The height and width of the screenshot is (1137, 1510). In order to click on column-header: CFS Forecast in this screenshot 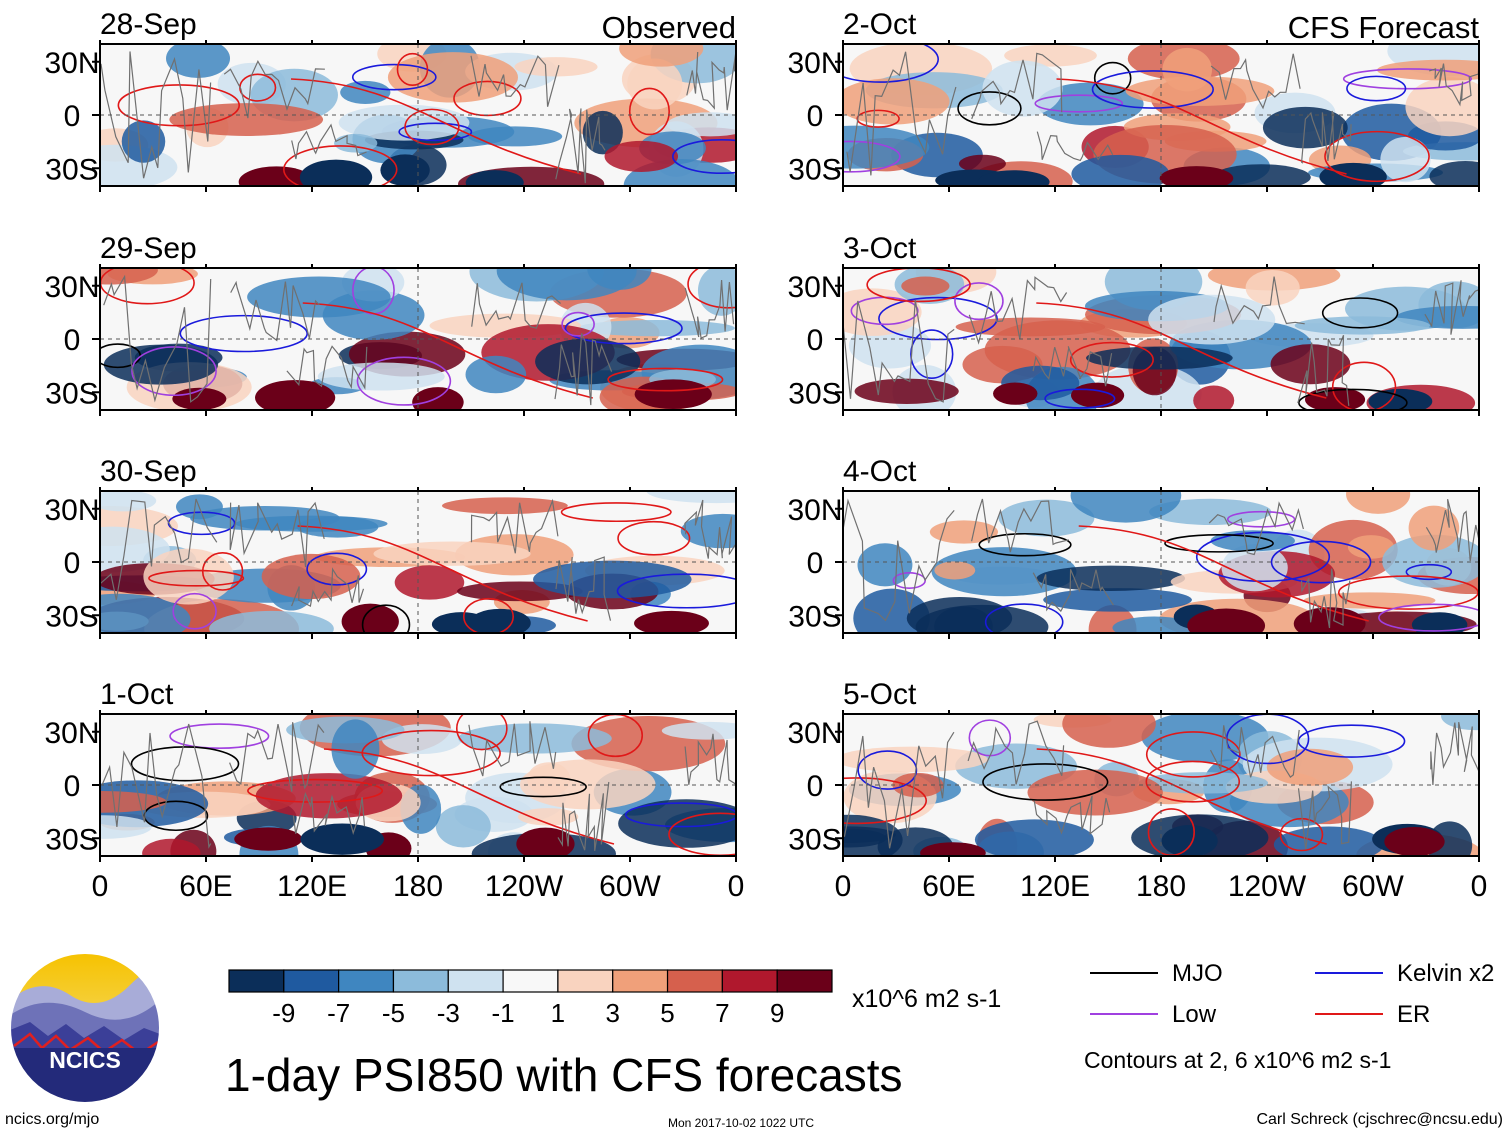, I will do `click(1384, 27)`.